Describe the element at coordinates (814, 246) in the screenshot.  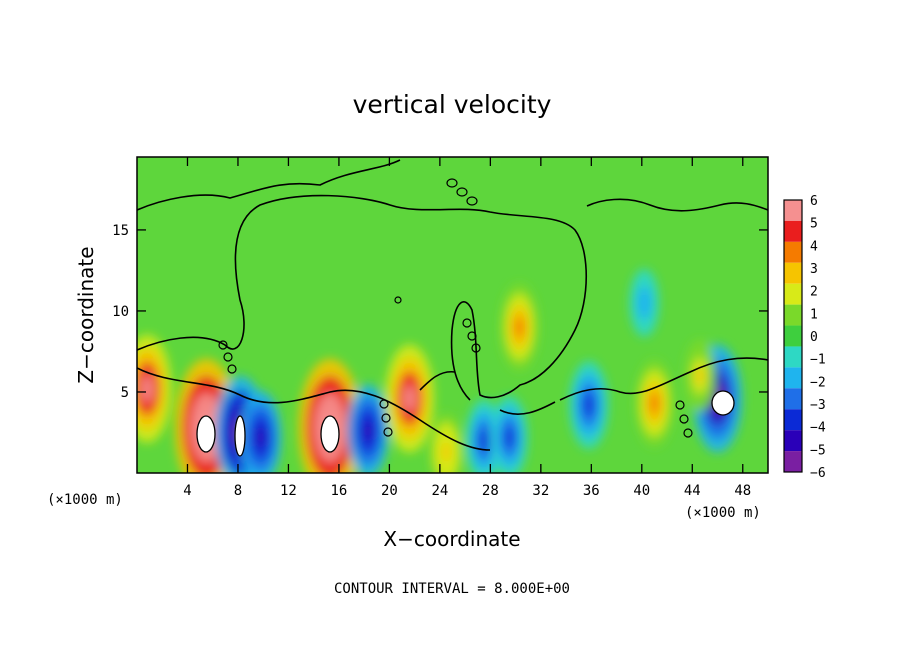
I see `colorbar-tick-2: 4` at that location.